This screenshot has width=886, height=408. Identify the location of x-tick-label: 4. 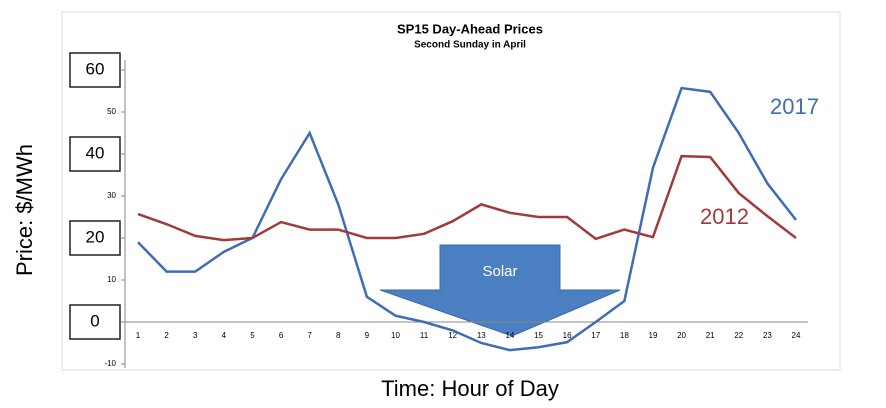
(224, 335).